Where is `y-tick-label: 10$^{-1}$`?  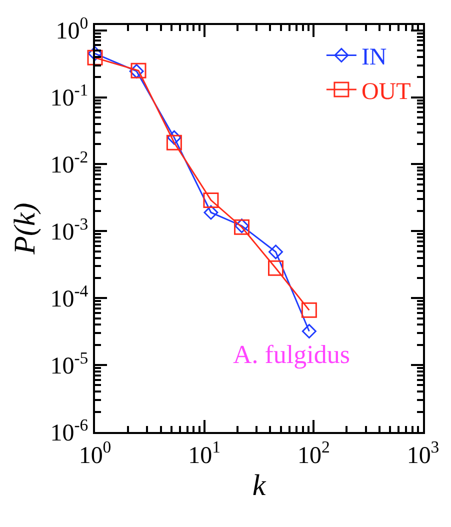 y-tick-label: 10$^{-1}$ is located at coordinates (69, 96).